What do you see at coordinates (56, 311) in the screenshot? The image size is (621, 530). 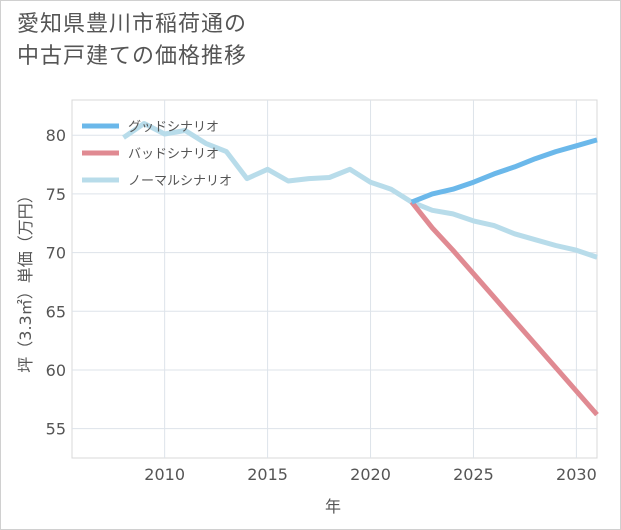 I see `y-tick-label: 65` at bounding box center [56, 311].